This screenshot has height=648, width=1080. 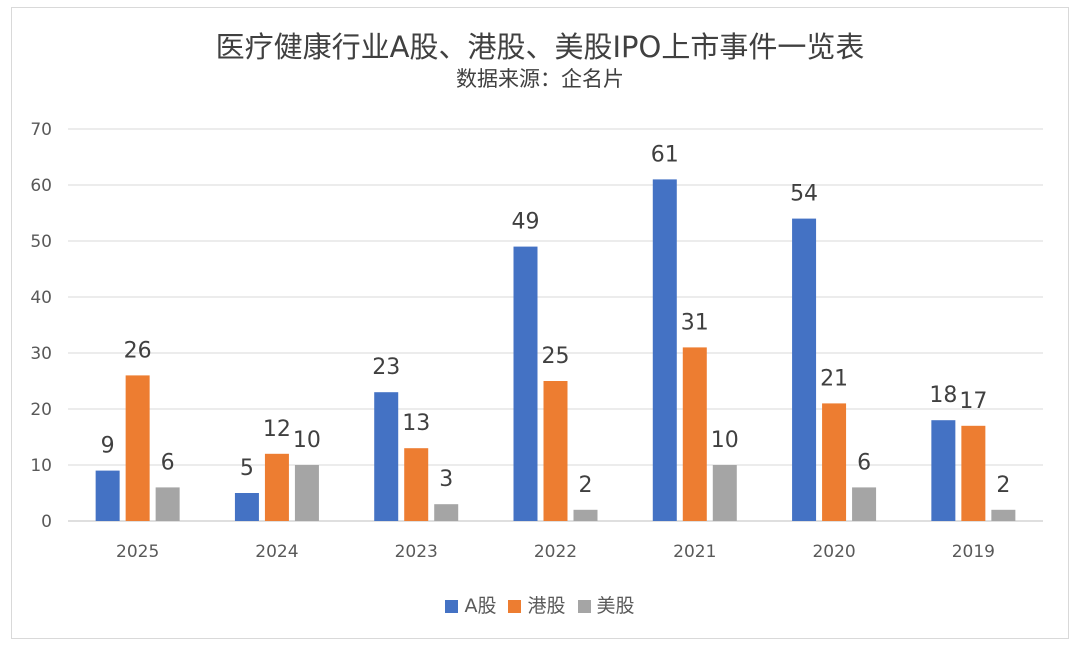 What do you see at coordinates (480, 606) in the screenshot?
I see `legend-label: A股` at bounding box center [480, 606].